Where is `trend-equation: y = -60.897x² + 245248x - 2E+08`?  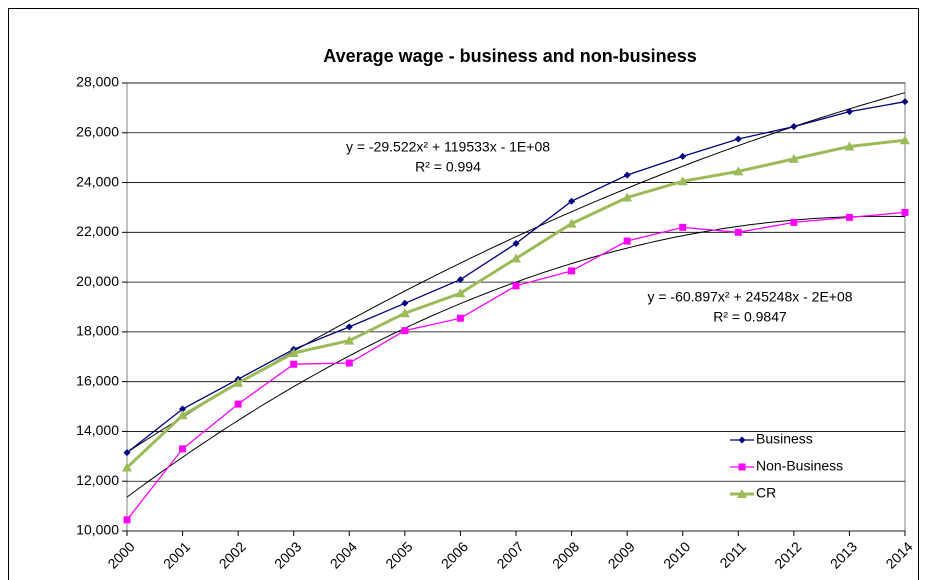 trend-equation: y = -60.897x² + 245248x - 2E+08 is located at coordinates (749, 297).